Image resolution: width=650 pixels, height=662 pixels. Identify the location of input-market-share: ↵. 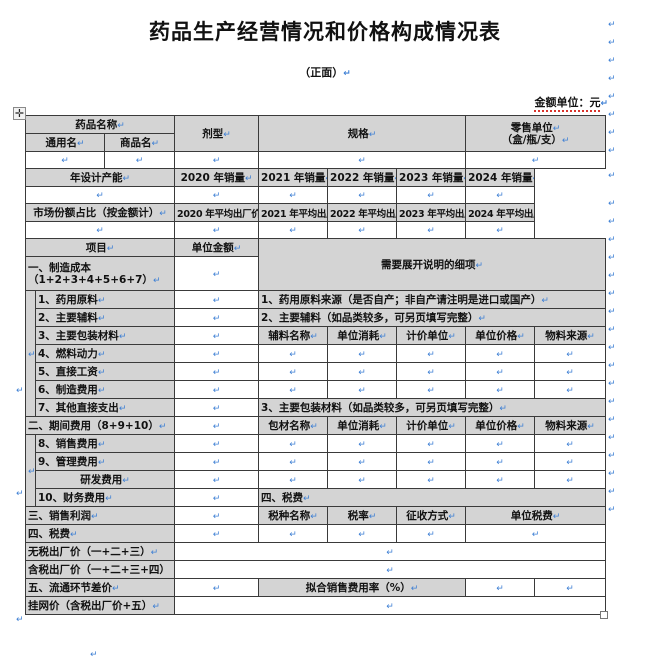
(100, 230).